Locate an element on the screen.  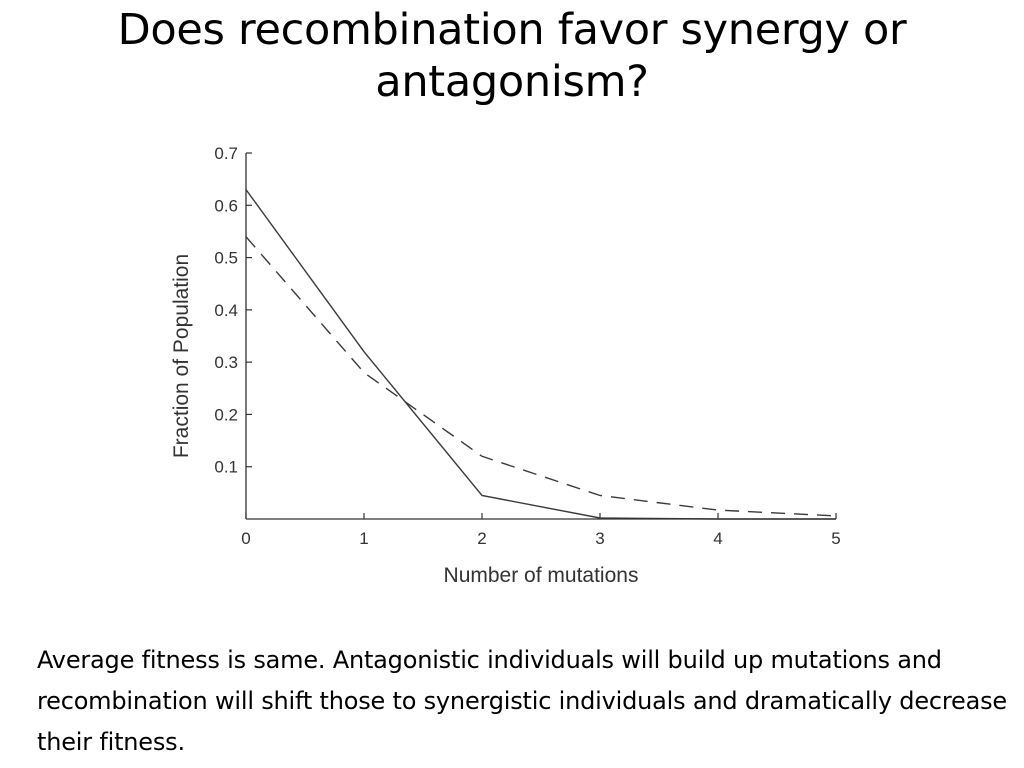
y-tick-label: 0.4 is located at coordinates (226, 310).